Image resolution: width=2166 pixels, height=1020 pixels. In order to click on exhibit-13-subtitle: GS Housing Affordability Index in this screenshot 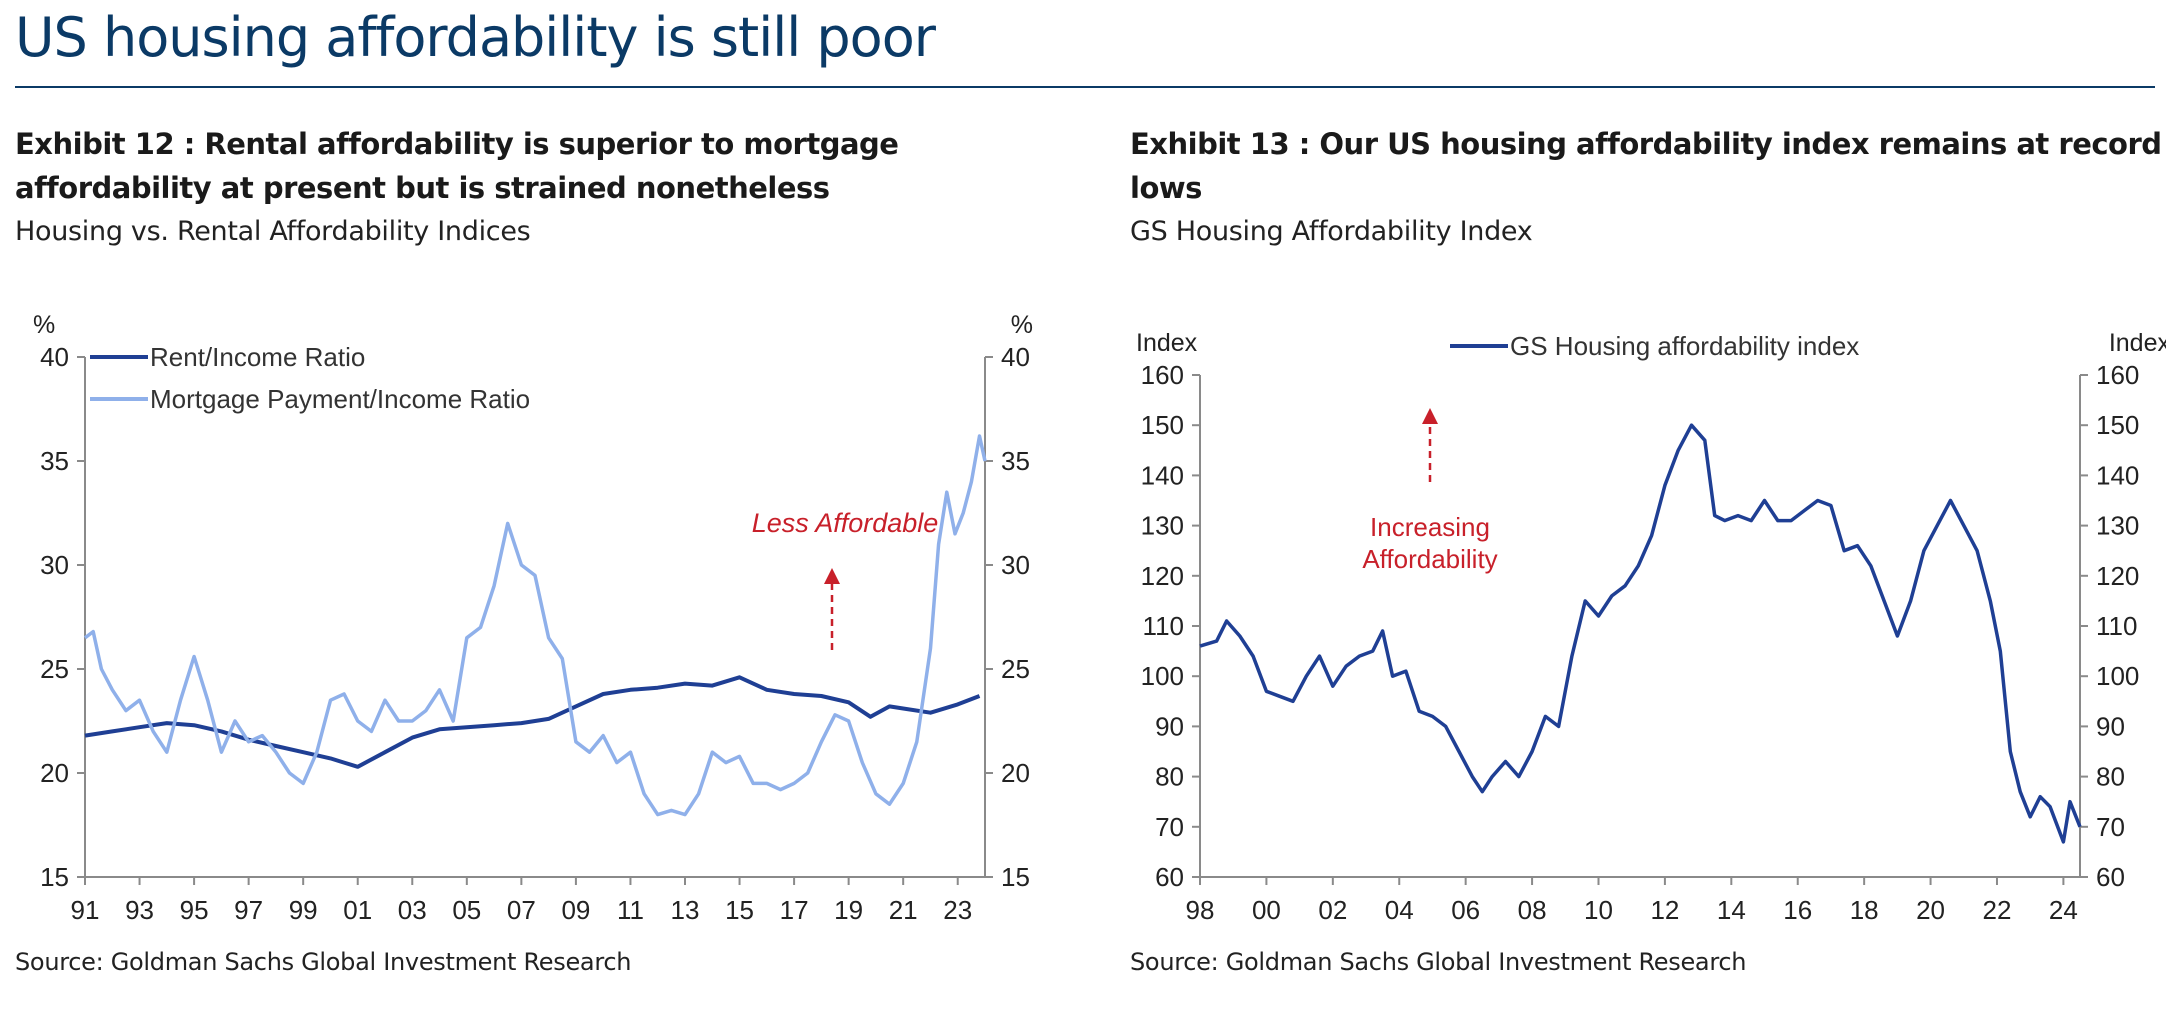, I will do `click(1331, 231)`.